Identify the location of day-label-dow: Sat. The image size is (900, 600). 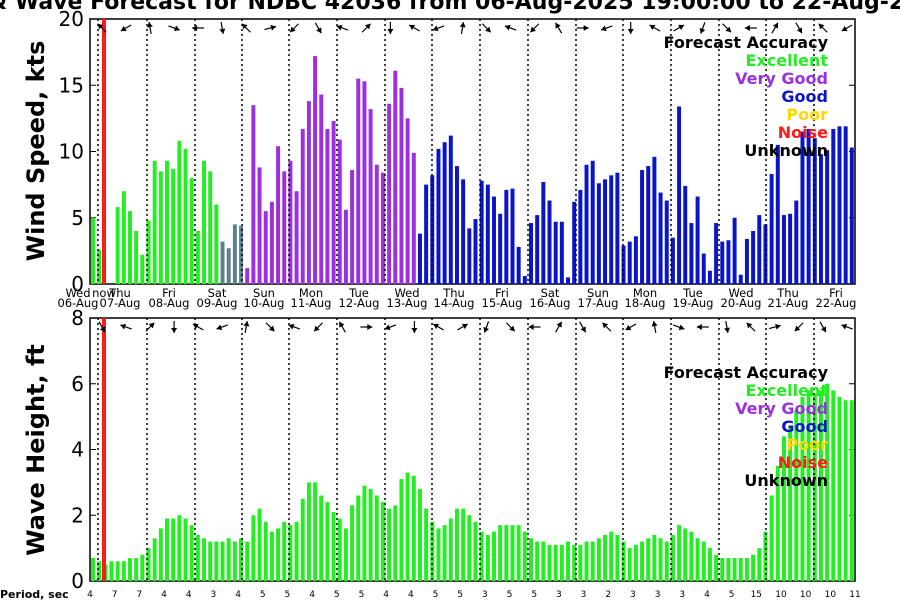
(217, 293).